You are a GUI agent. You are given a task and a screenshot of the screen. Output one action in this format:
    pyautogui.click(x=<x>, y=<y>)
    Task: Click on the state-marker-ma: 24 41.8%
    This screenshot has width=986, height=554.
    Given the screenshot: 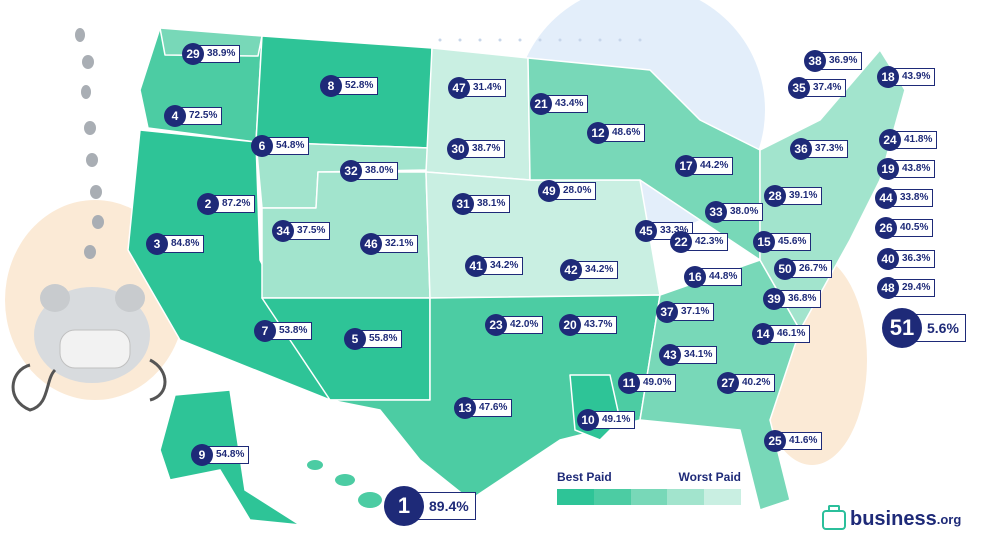 What is the action you would take?
    pyautogui.click(x=908, y=140)
    